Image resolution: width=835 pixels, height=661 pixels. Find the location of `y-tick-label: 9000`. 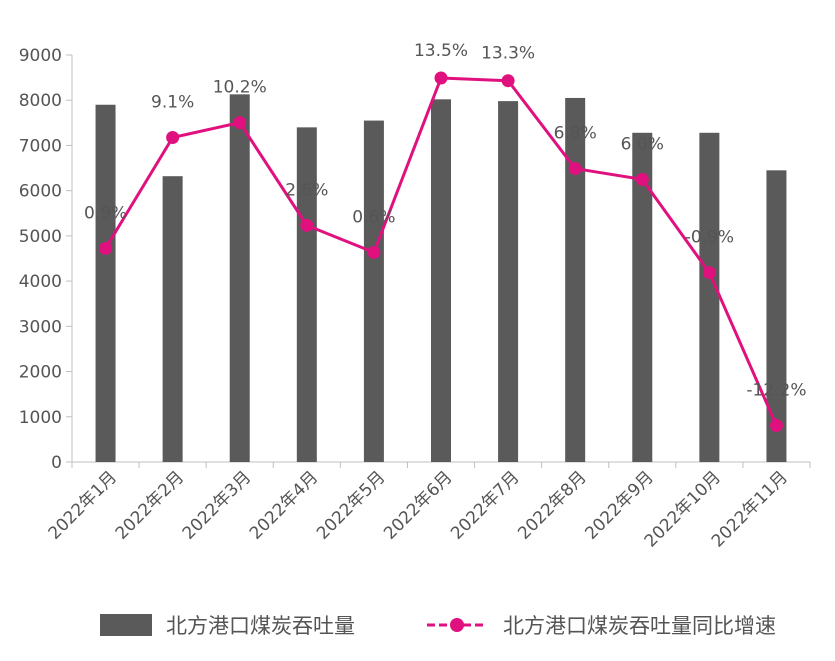

y-tick-label: 9000 is located at coordinates (40, 56).